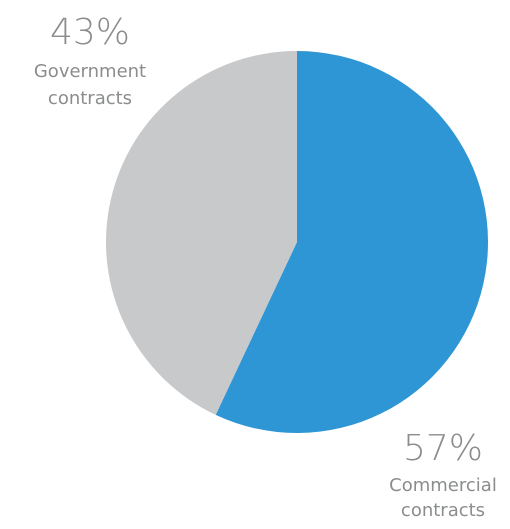  I want to click on slice-label-government-line2: contracts, so click(90, 98).